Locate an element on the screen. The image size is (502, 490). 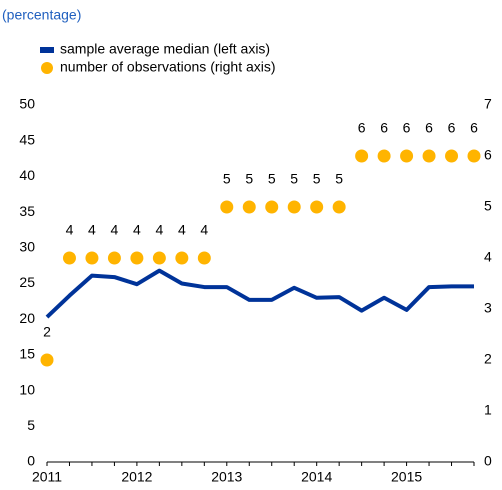
y2-tick-label: 0 is located at coordinates (488, 461).